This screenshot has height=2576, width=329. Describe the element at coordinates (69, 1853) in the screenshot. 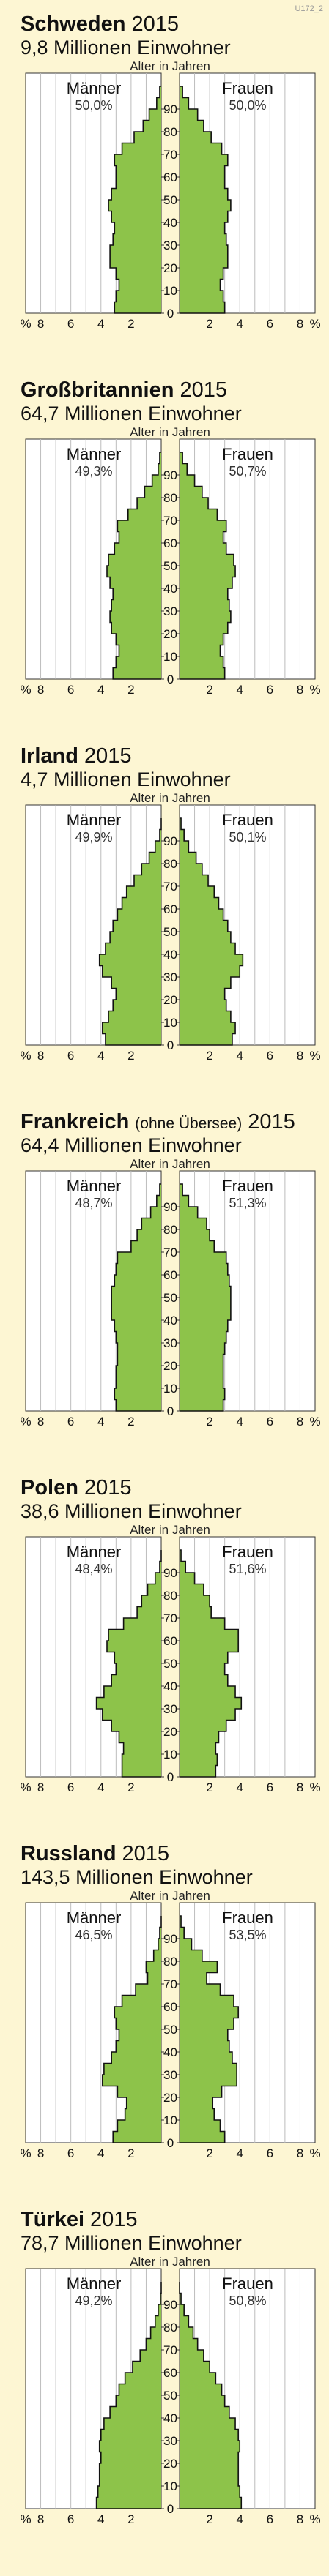

I see `country-name: Russland` at that location.